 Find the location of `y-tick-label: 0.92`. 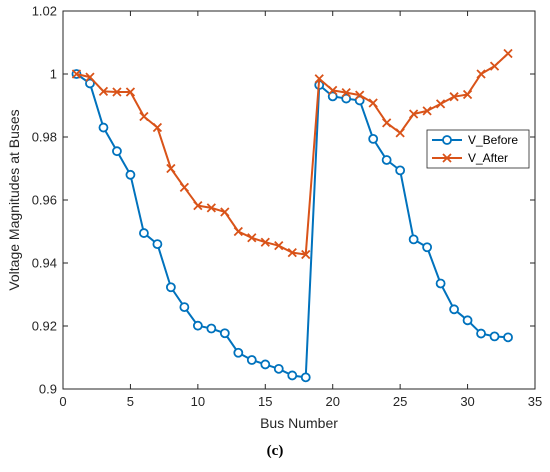

y-tick-label: 0.92 is located at coordinates (44, 326).